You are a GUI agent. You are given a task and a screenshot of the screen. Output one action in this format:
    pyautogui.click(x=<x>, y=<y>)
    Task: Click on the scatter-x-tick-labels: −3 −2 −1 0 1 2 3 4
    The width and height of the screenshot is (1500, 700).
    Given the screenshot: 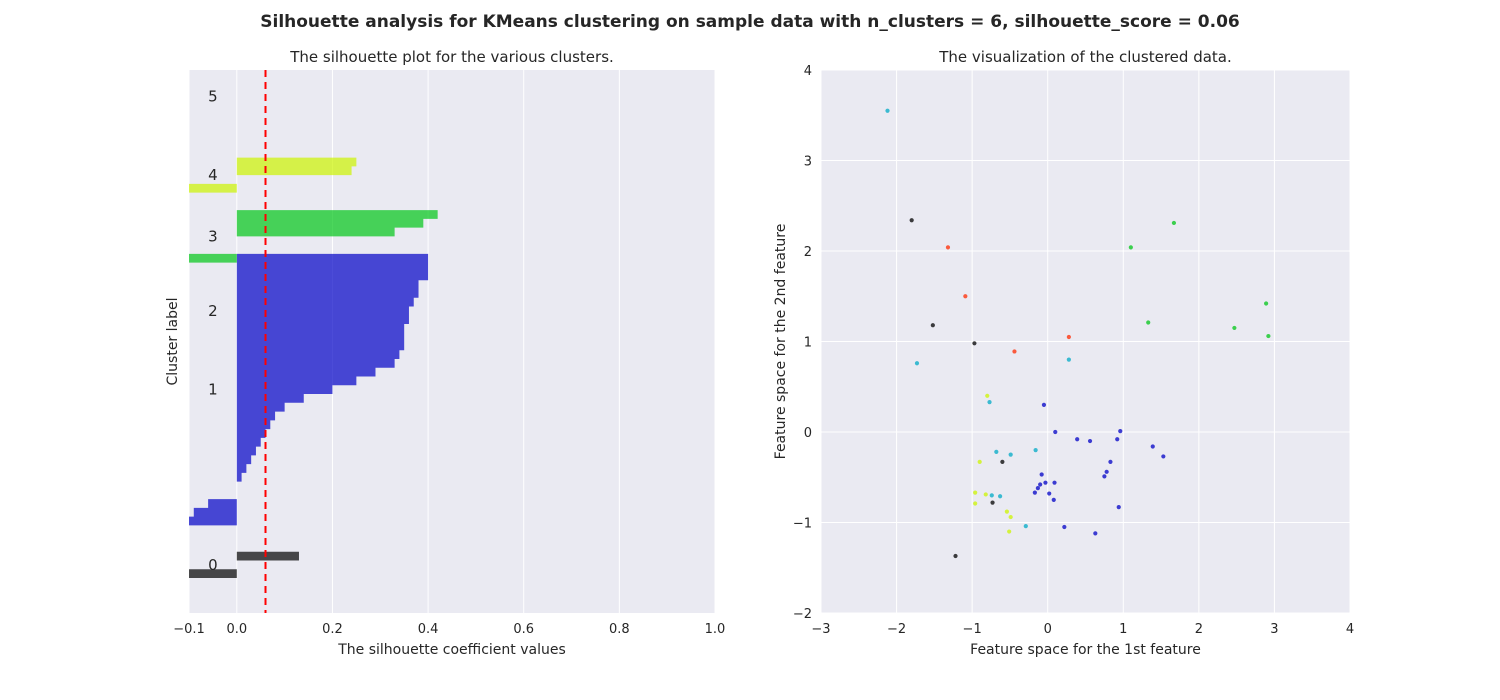 What is the action you would take?
    pyautogui.click(x=1082, y=629)
    